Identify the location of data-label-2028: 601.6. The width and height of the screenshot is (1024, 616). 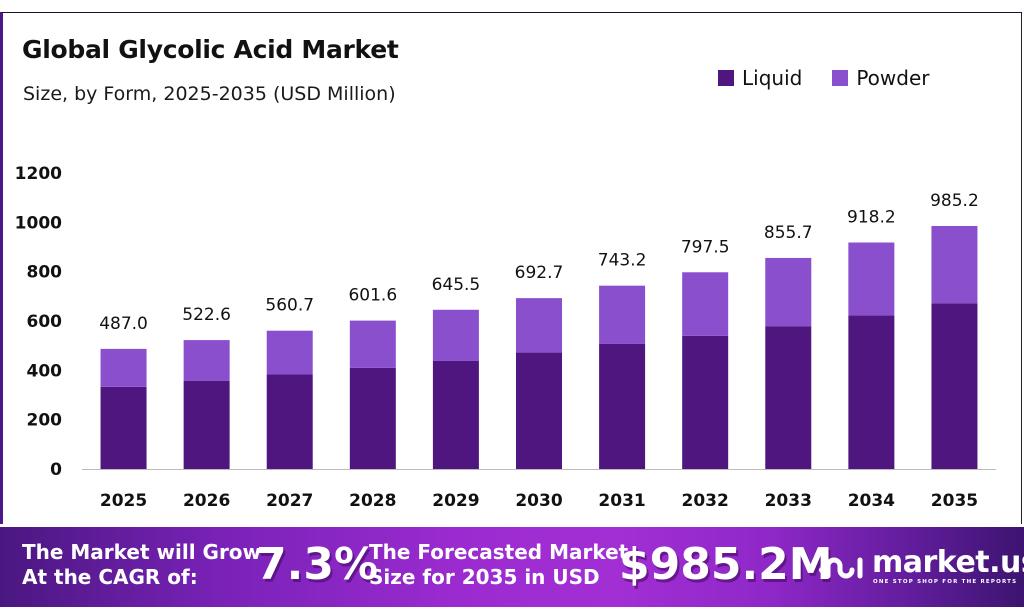
(372, 296).